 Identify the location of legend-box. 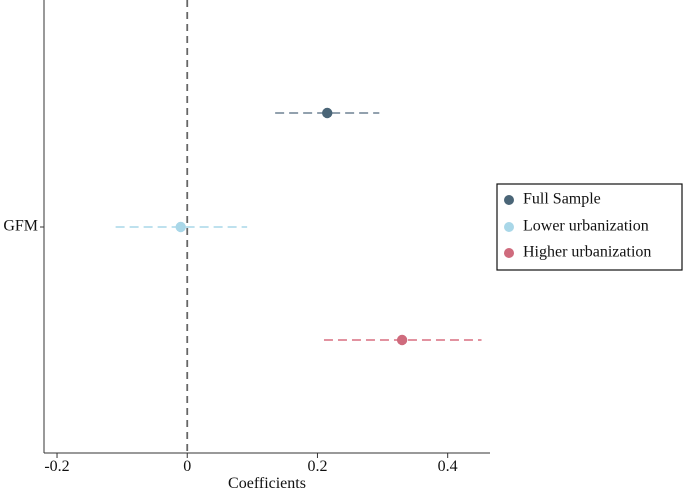
(589, 227).